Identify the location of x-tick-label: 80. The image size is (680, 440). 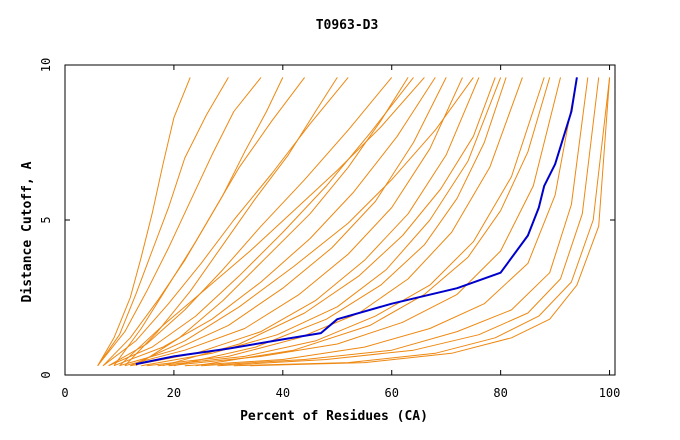
(500, 393).